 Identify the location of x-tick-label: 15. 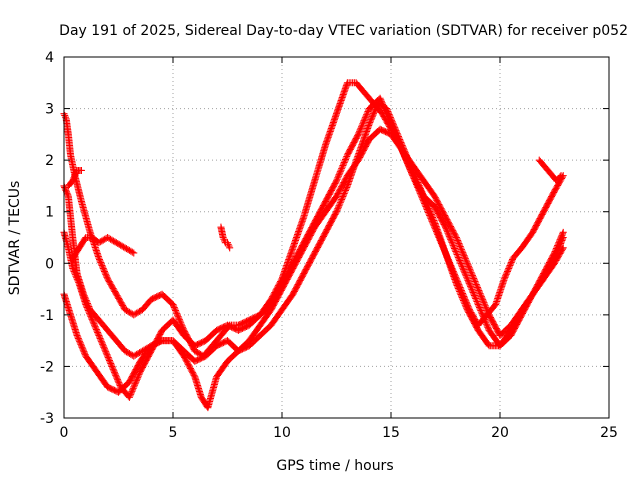
(391, 433).